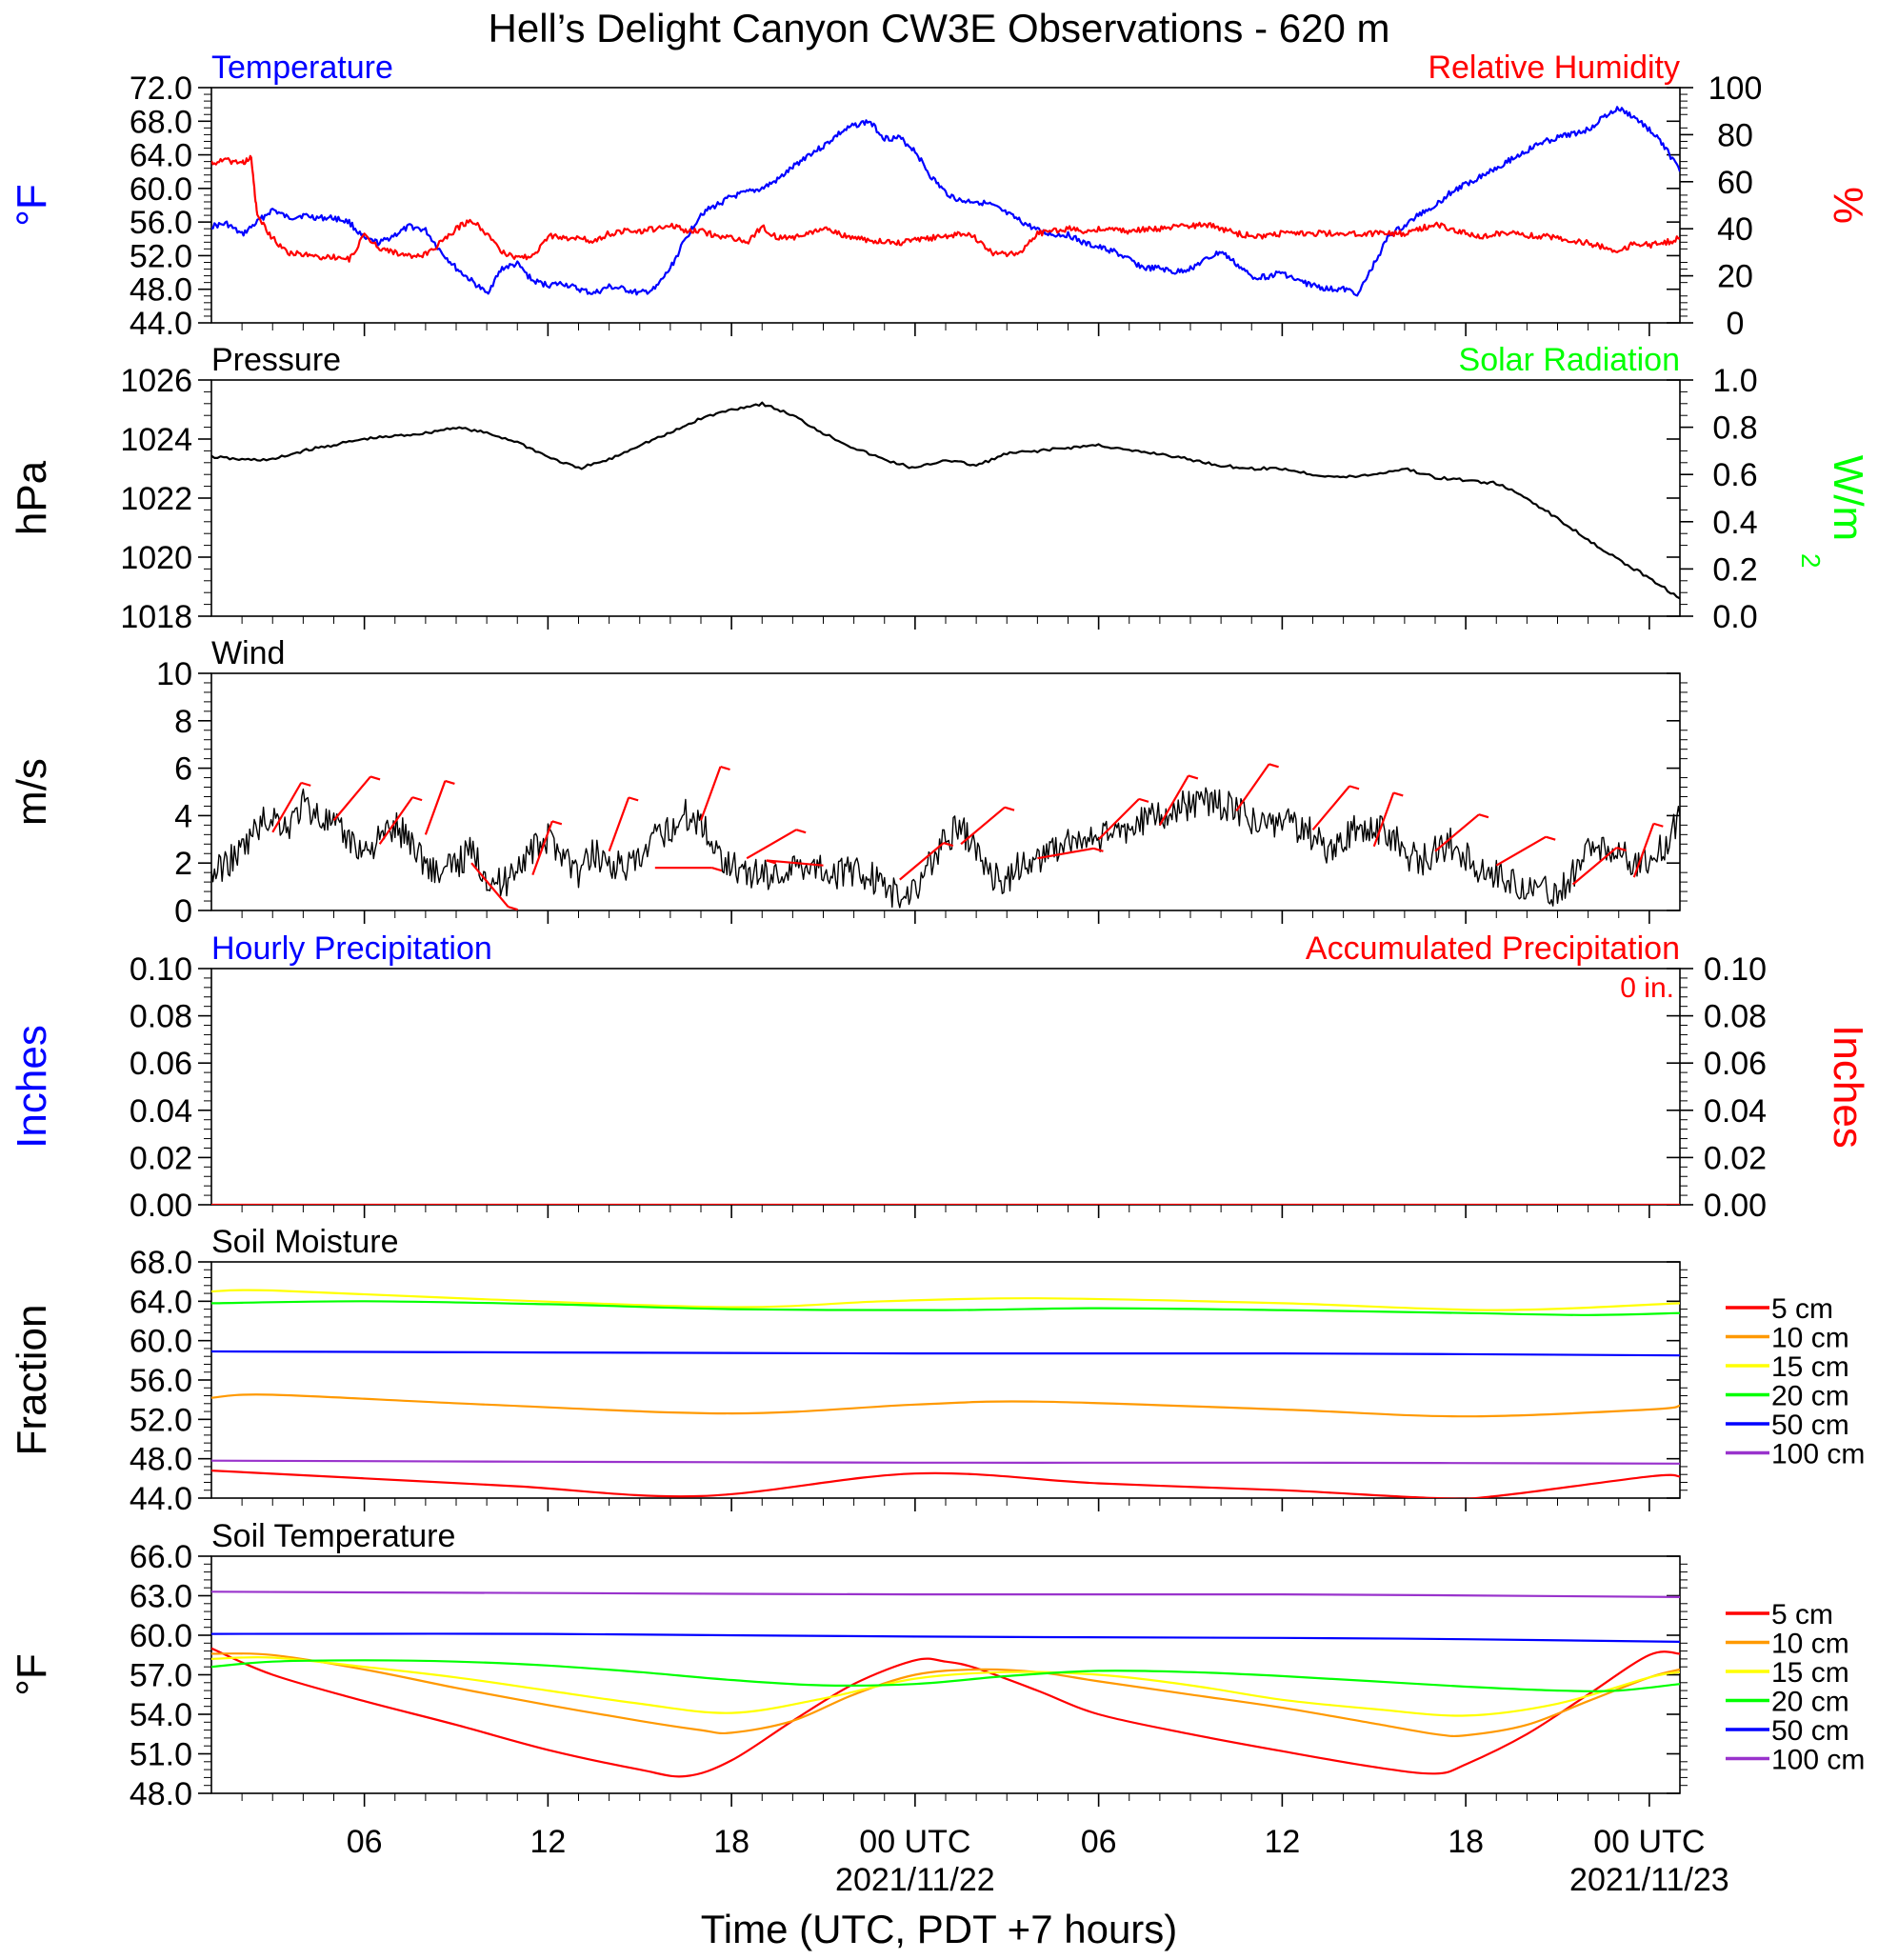  What do you see at coordinates (939, 1929) in the screenshot?
I see `x-axis-label: Time (UTC, PDT +7 hours)` at bounding box center [939, 1929].